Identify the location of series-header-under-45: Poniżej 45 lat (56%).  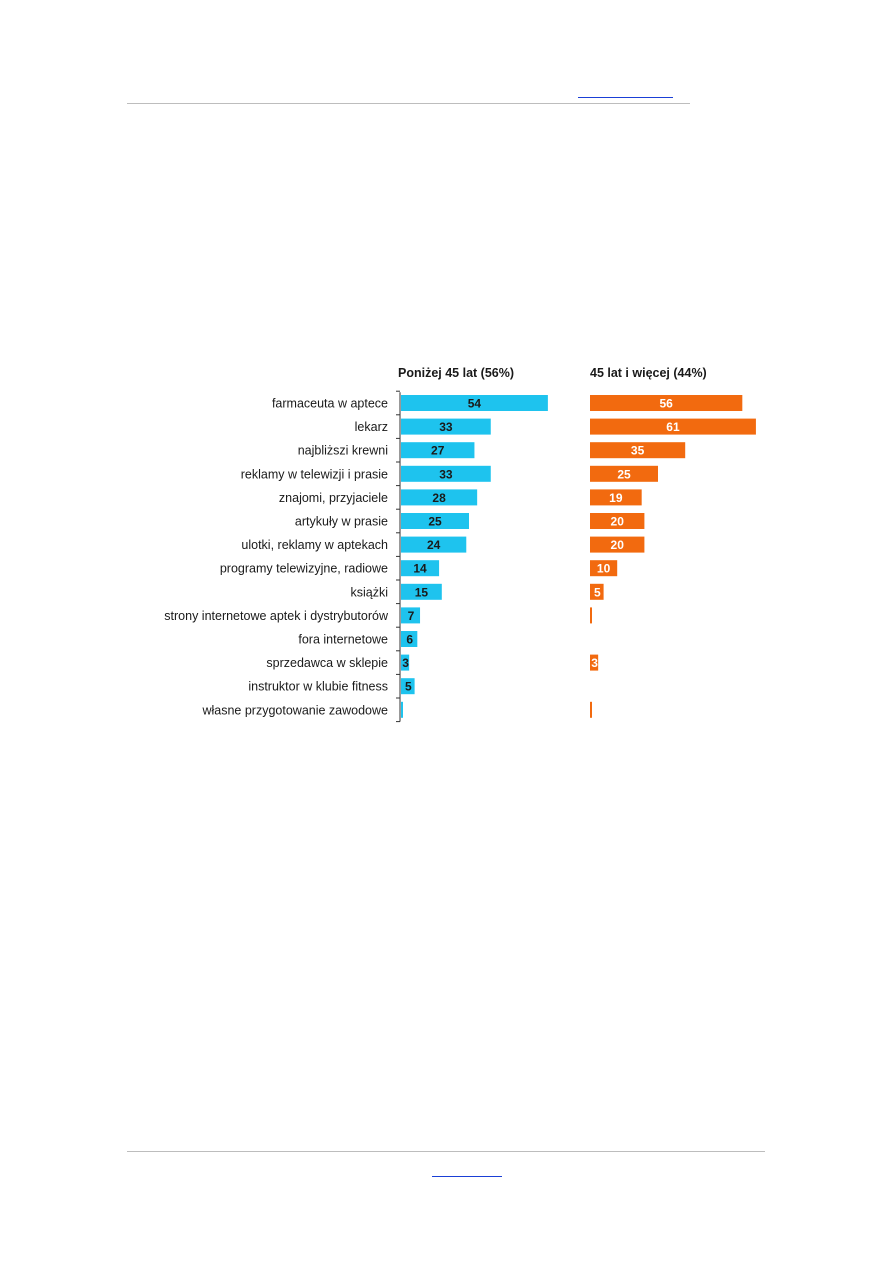
(456, 373).